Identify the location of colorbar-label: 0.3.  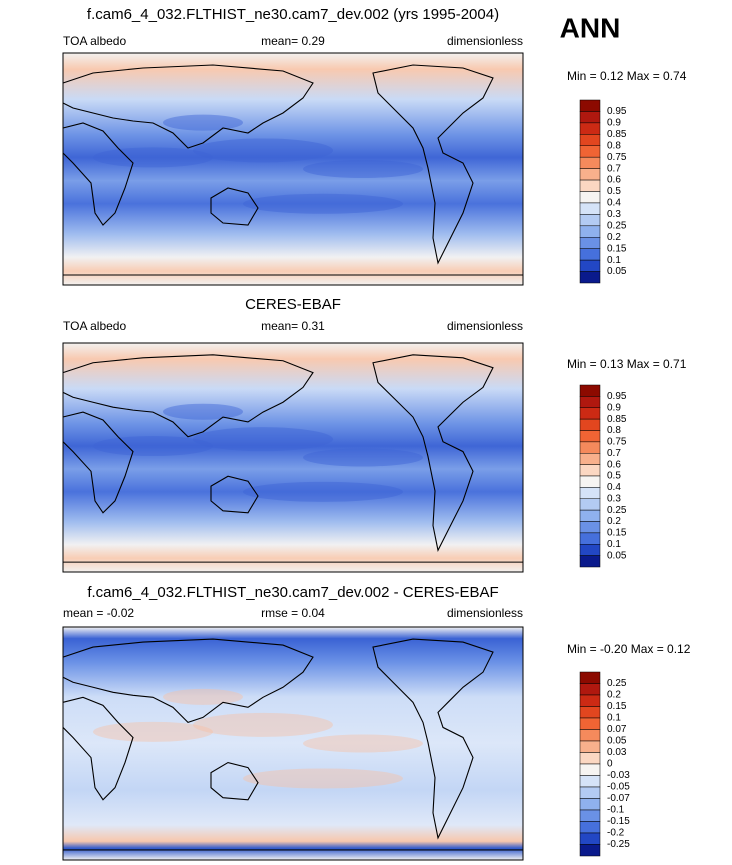
(614, 214).